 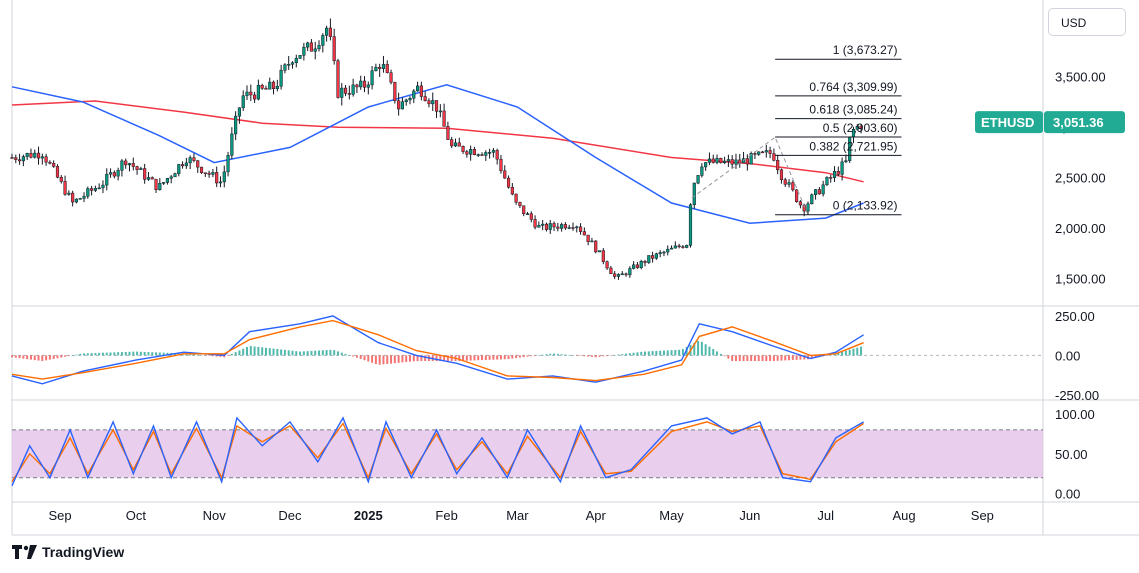 What do you see at coordinates (1087, 22) in the screenshot?
I see `currency-button: USD` at bounding box center [1087, 22].